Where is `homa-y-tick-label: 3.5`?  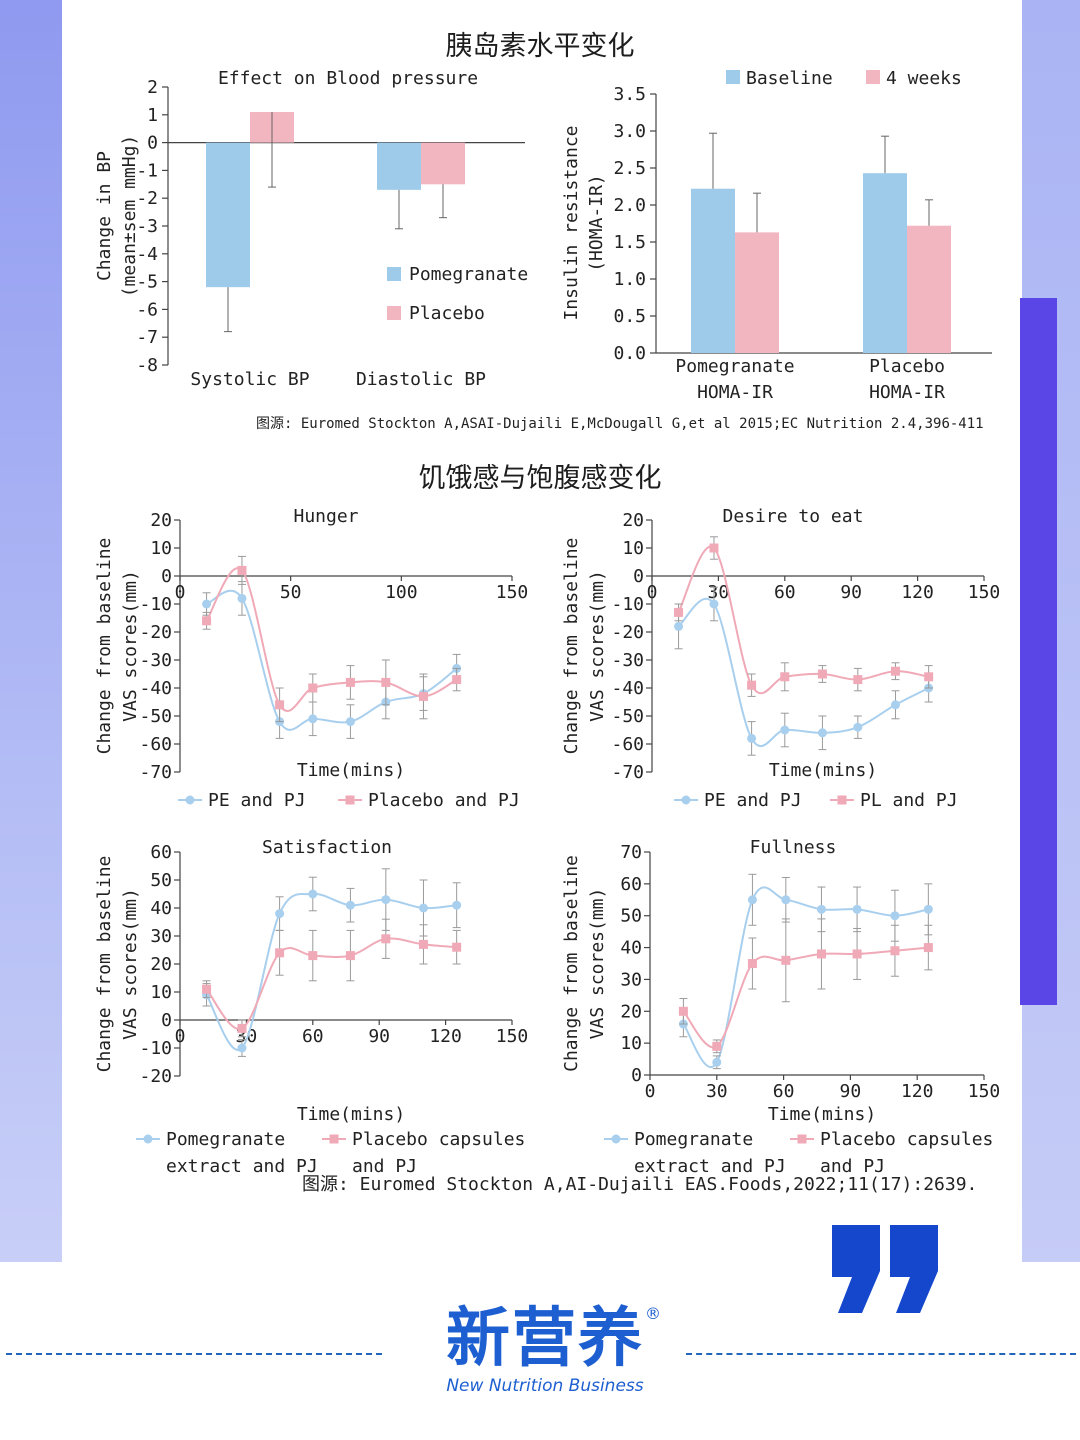 homa-y-tick-label: 3.5 is located at coordinates (629, 94).